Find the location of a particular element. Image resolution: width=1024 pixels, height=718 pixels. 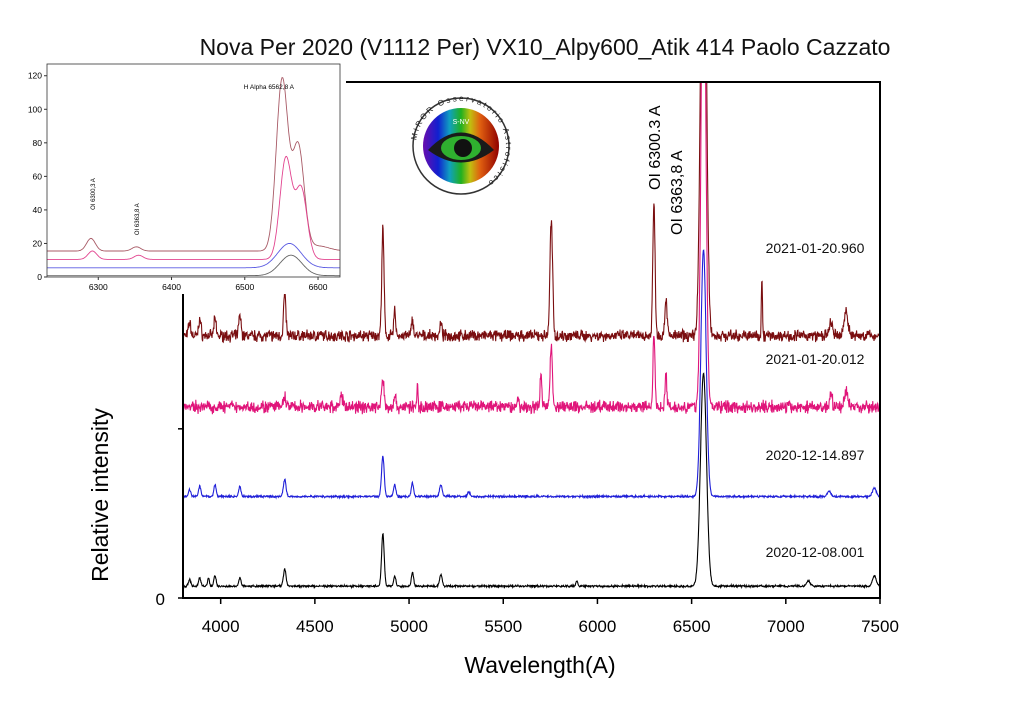

series-label: 2020-12-14.897 is located at coordinates (815, 455).